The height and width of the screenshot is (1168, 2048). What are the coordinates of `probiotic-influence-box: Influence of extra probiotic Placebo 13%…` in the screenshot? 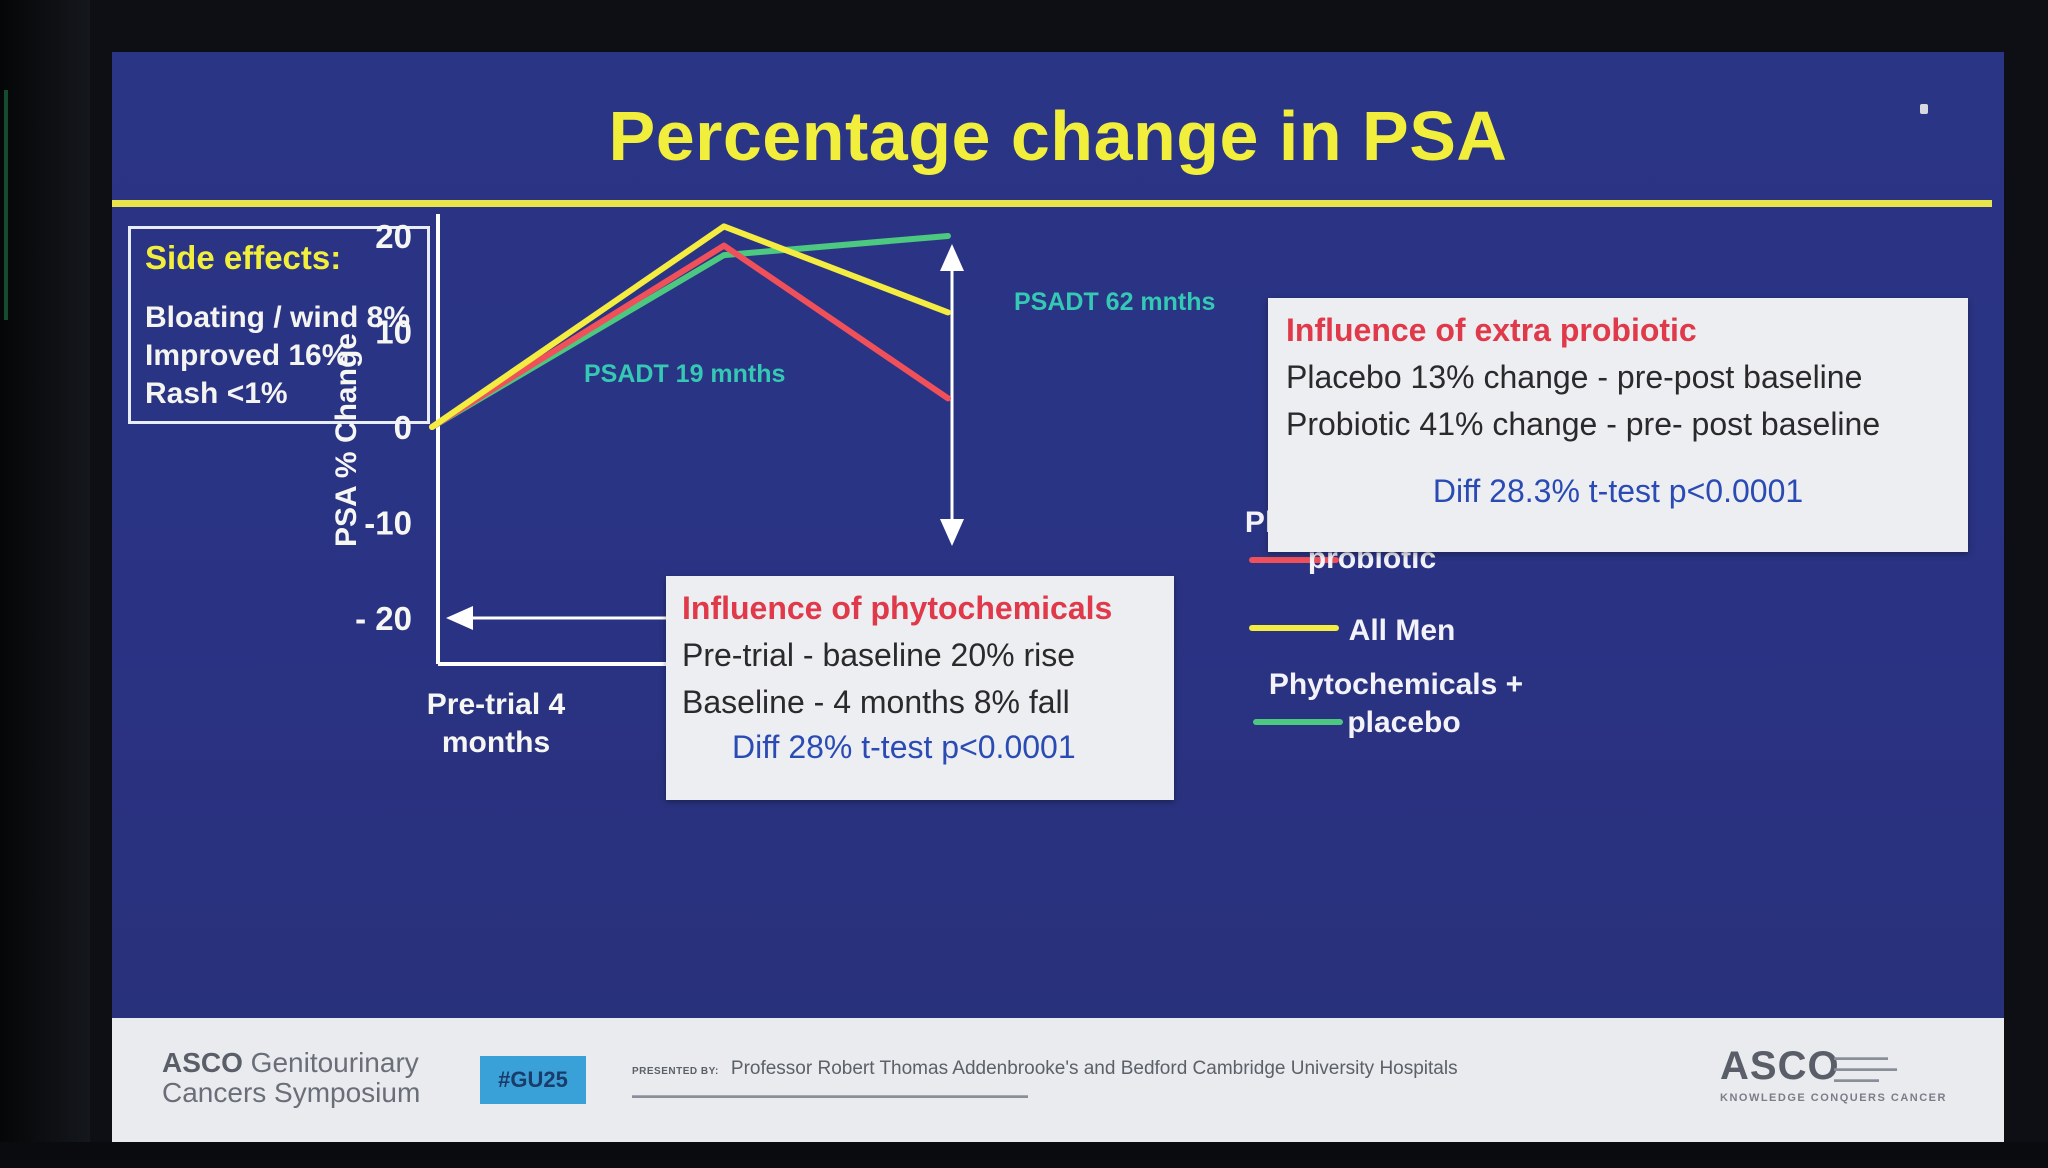 It's located at (1618, 425).